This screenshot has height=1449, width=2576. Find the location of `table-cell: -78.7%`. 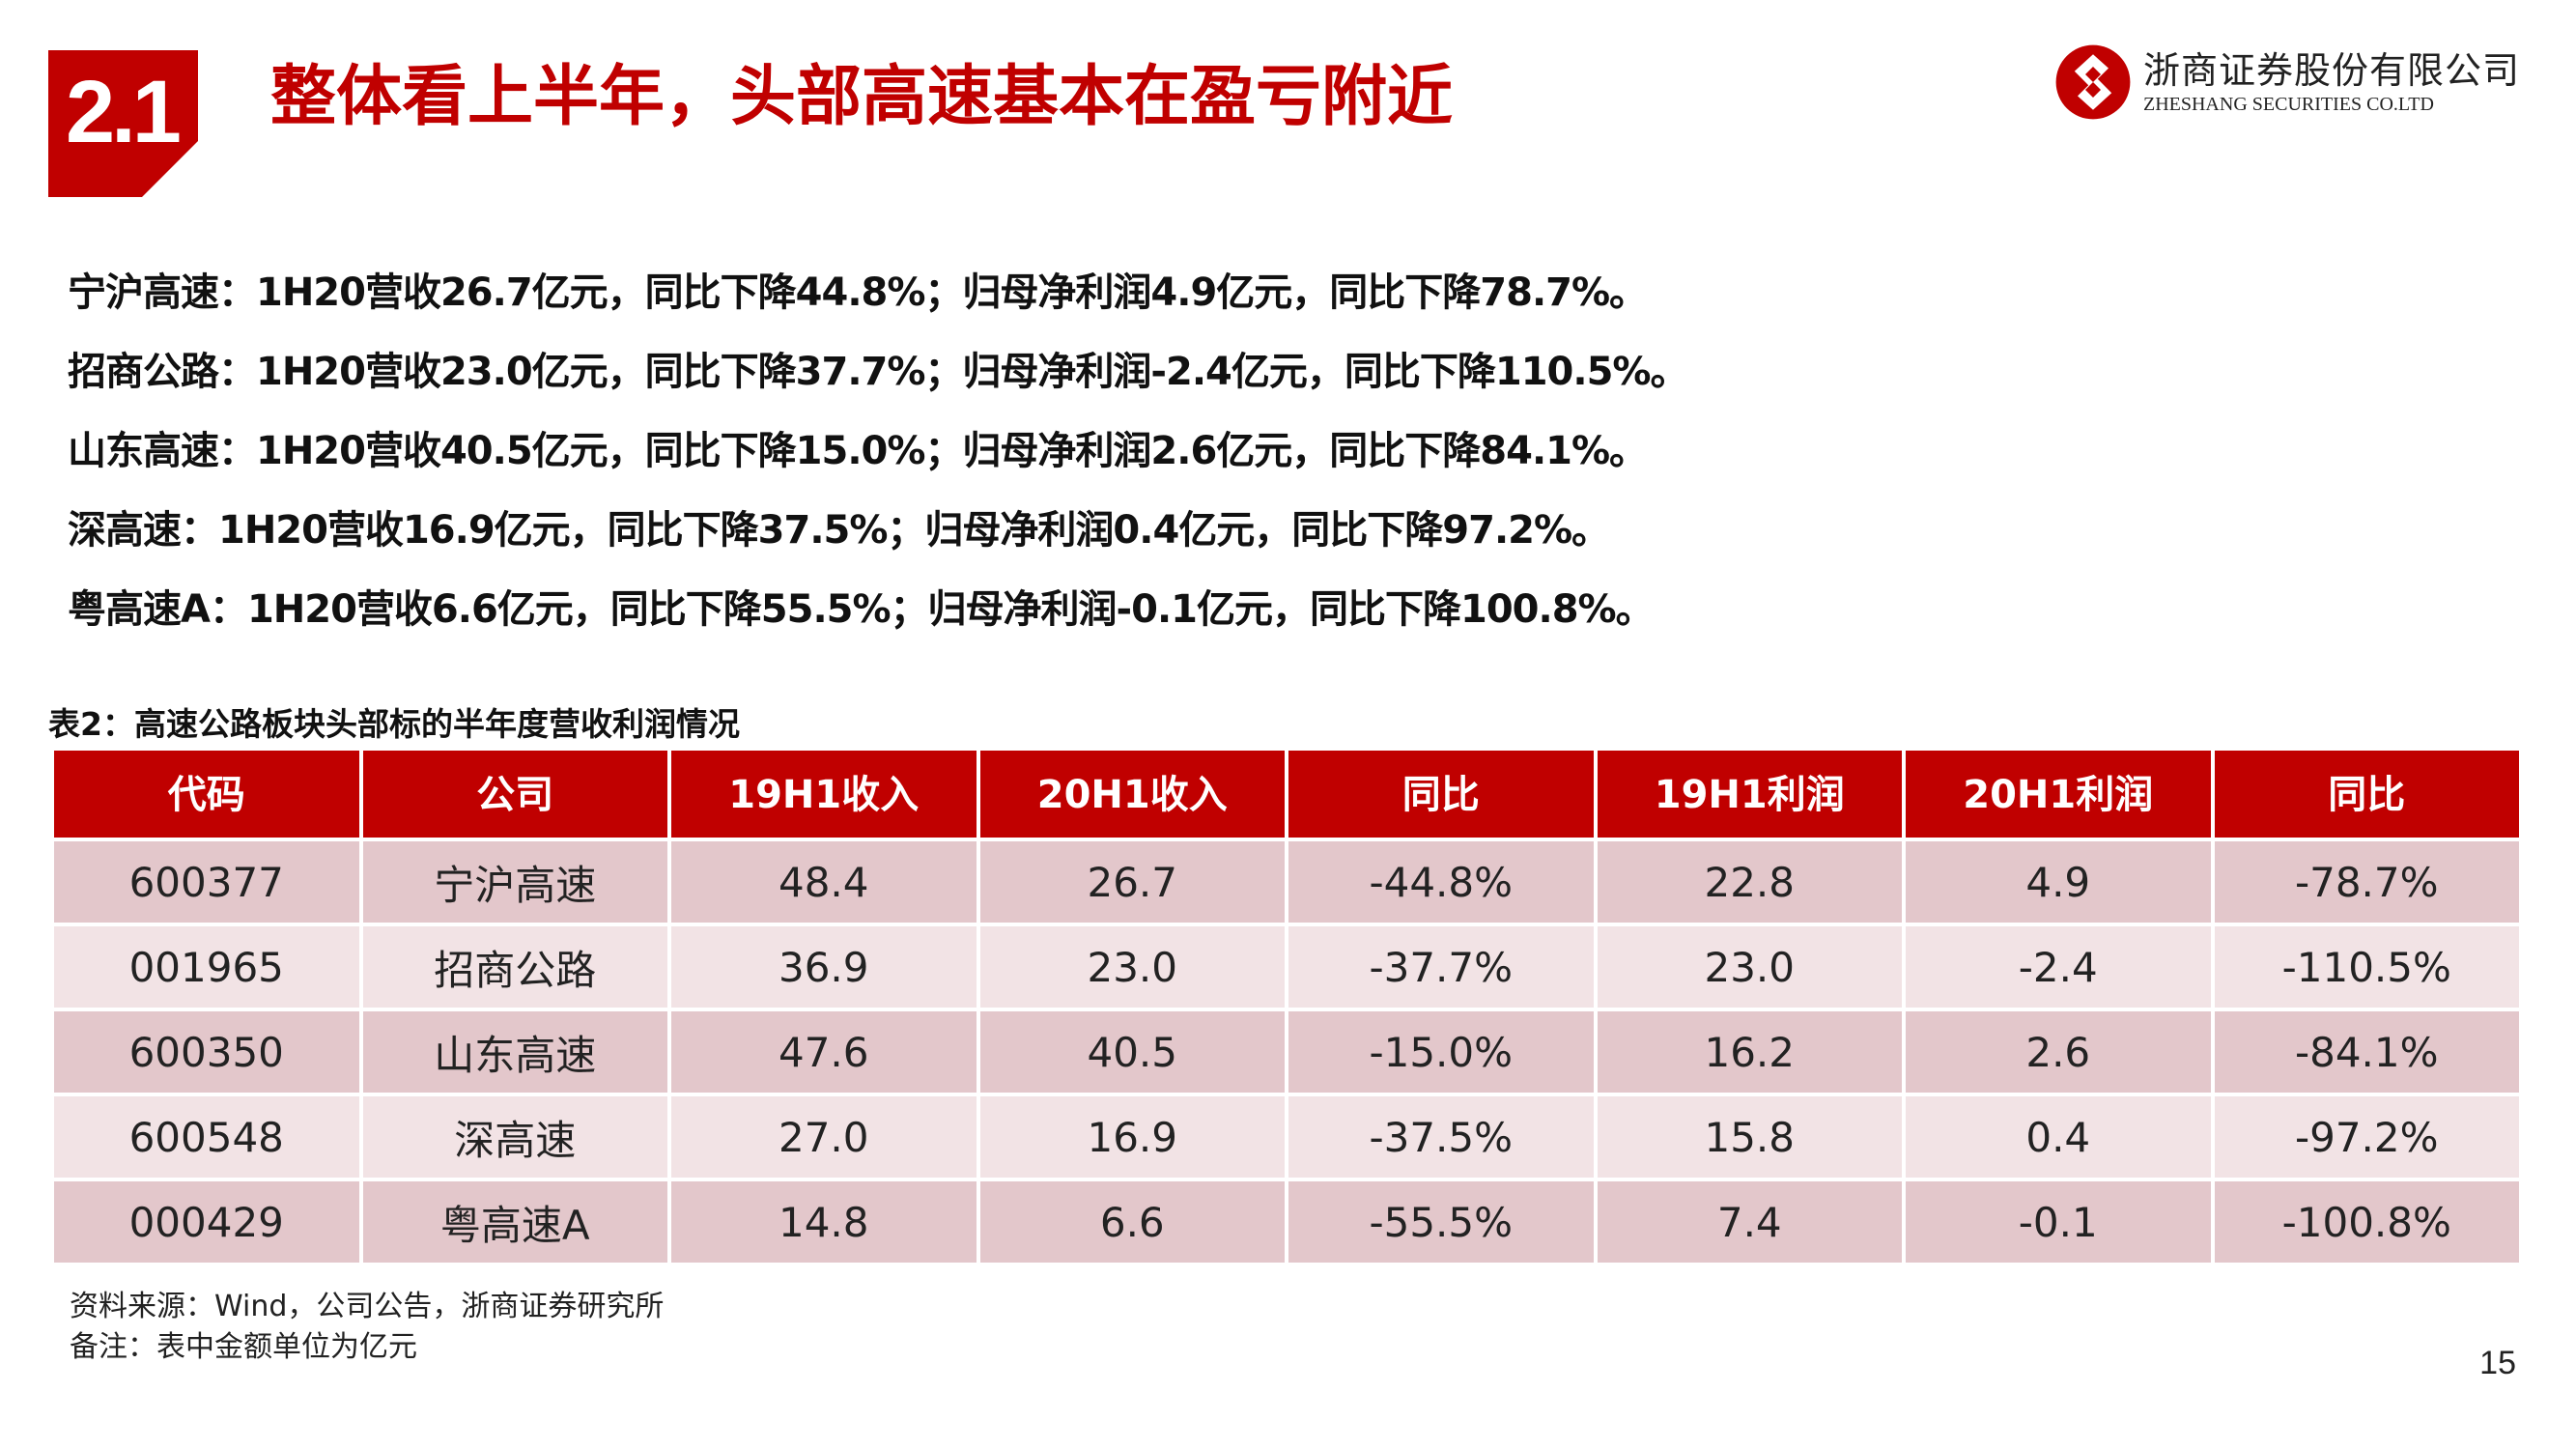

table-cell: -78.7% is located at coordinates (2366, 882).